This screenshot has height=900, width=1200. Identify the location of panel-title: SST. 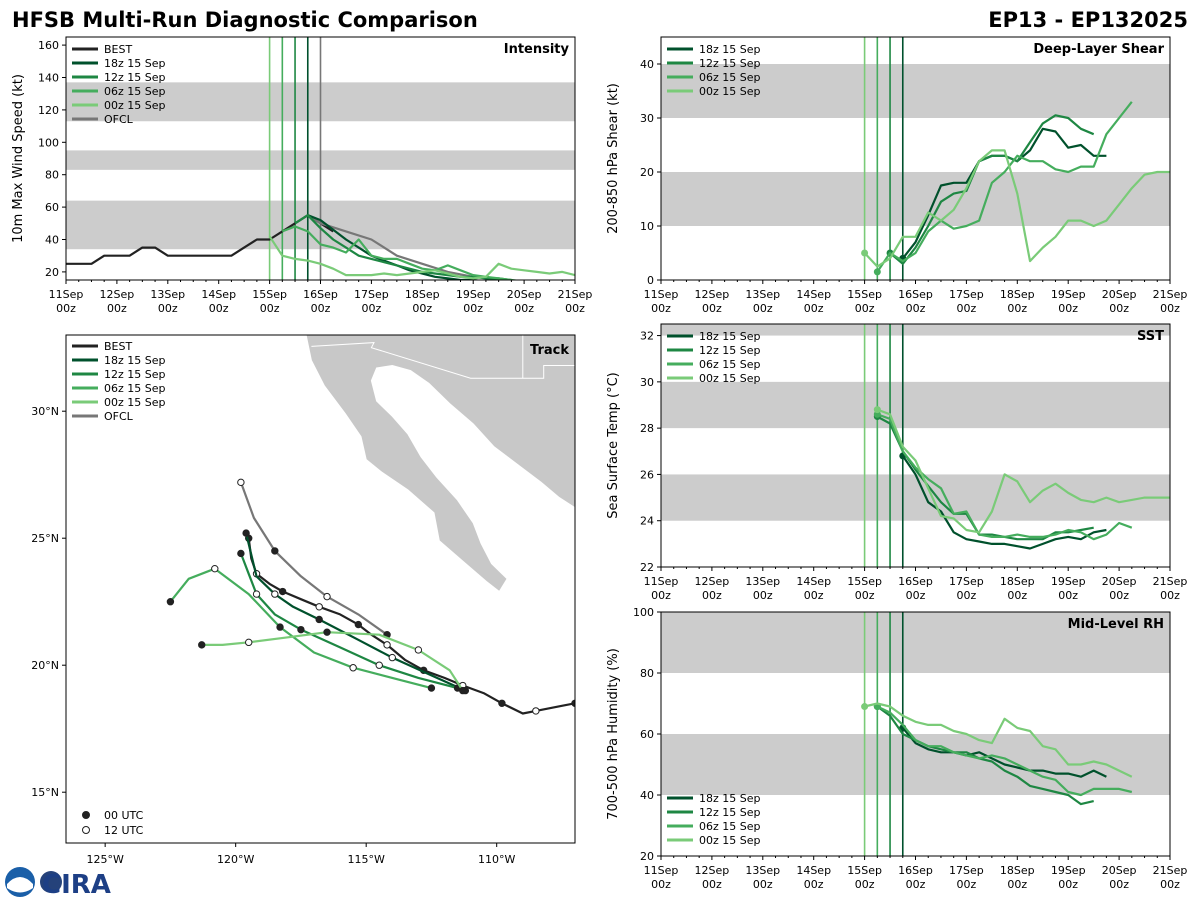
(1150, 336).